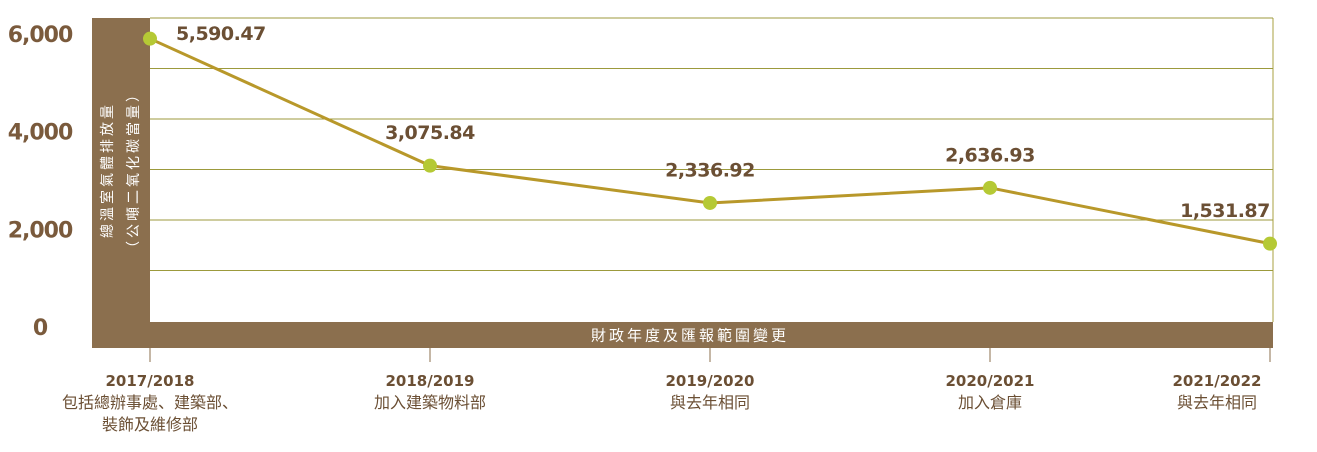  Describe the element at coordinates (121, 170) in the screenshot. I see `y-axis-label: 總溫室氣體排放量 （公噸二氧化碳當量）` at that location.